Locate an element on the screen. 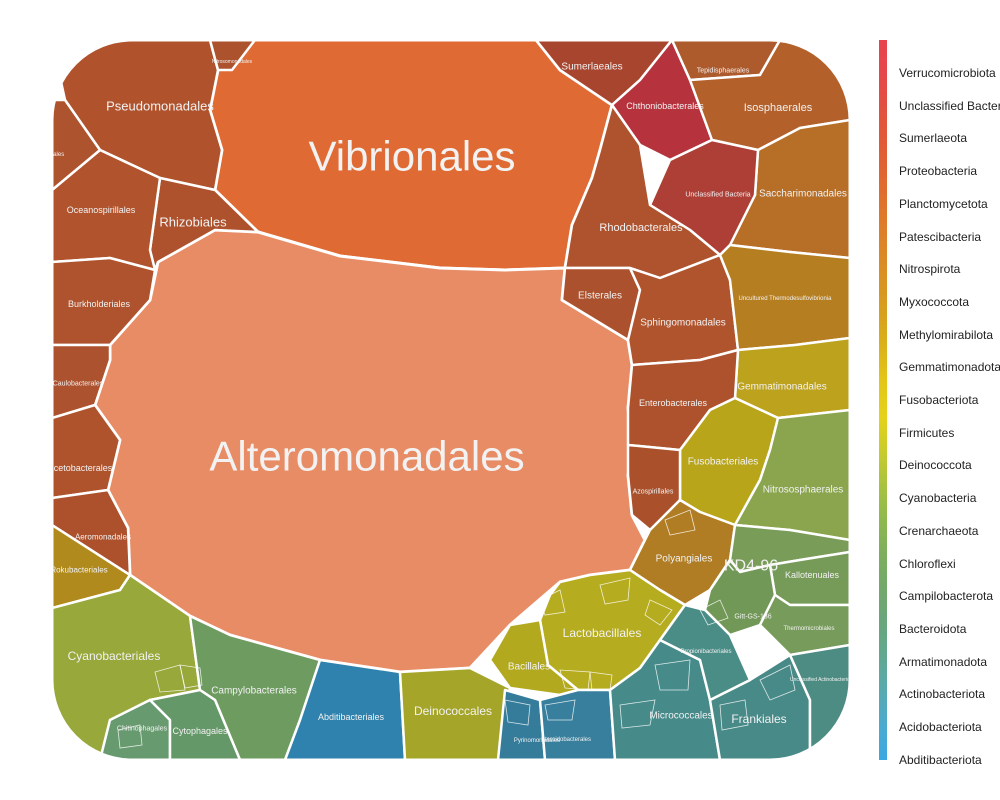  legend-entry-abditibacteriota: Abditibacteriota is located at coordinates (940, 759).